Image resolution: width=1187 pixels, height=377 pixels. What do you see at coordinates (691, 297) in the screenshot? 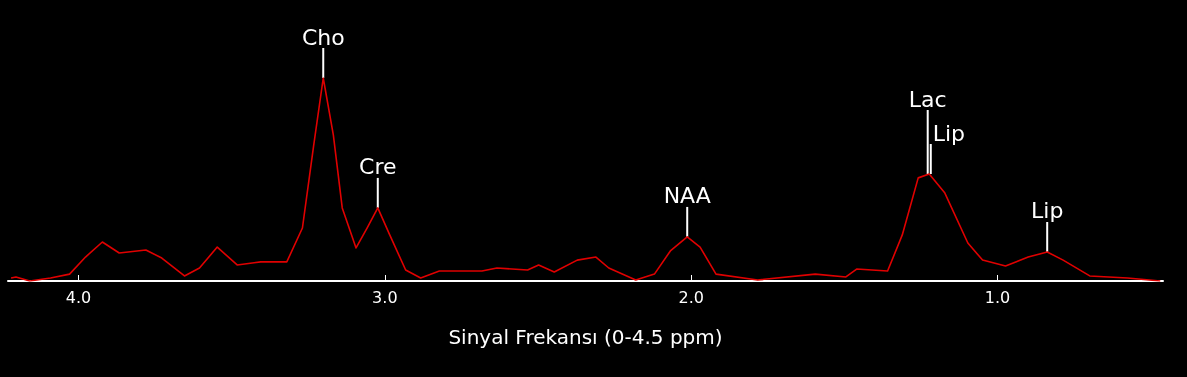
I see `x-tick-label: 2.0` at bounding box center [691, 297].